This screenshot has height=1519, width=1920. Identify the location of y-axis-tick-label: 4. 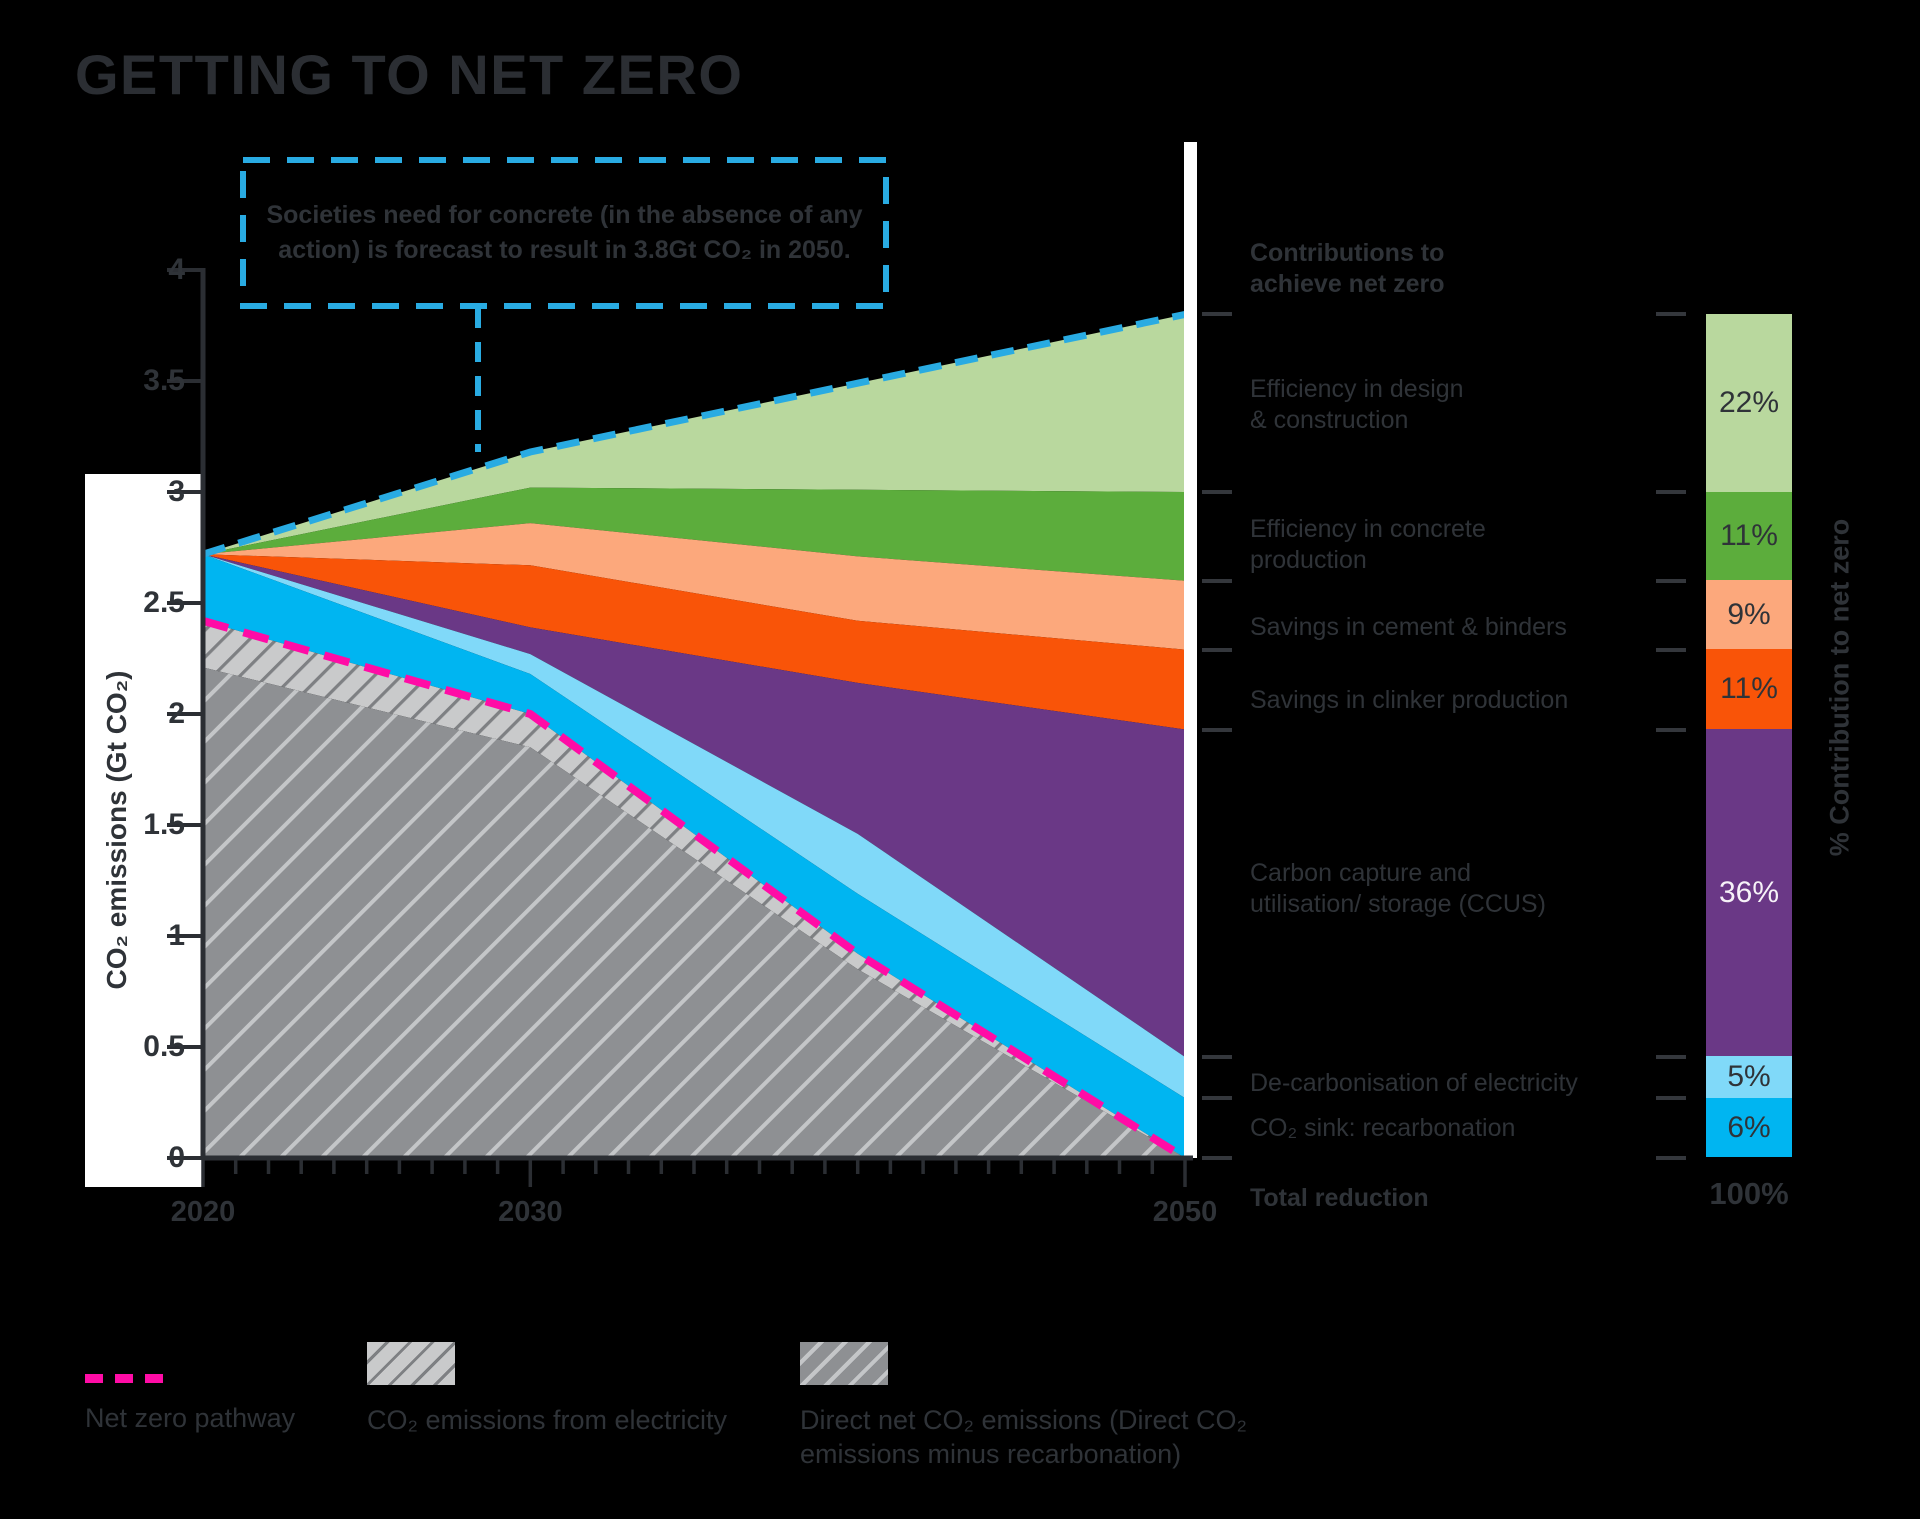
(176, 269).